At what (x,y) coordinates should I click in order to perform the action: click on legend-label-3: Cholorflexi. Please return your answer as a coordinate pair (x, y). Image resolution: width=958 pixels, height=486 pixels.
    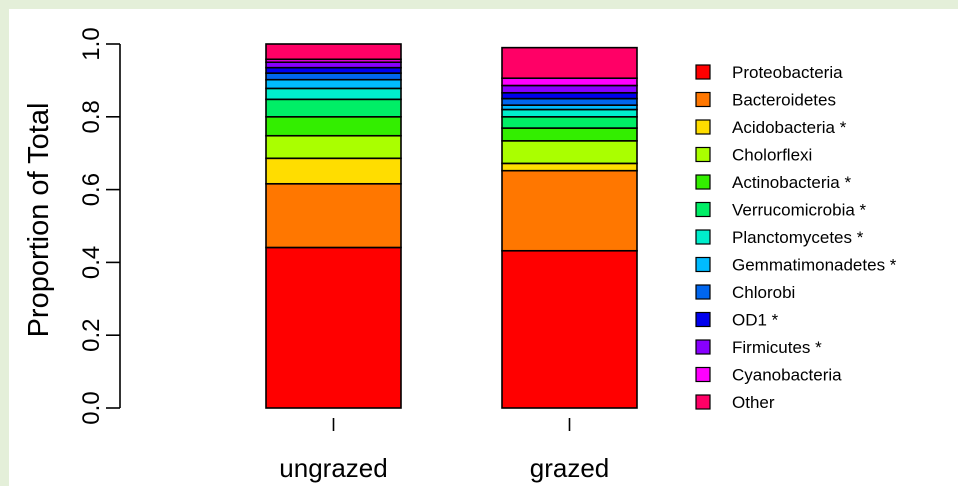
    Looking at the image, I should click on (772, 155).